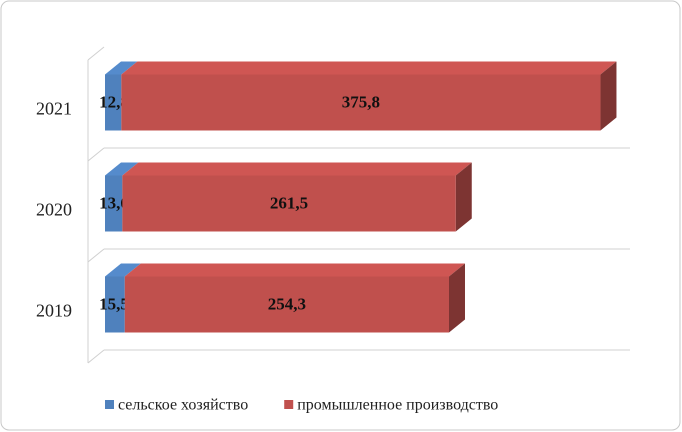 This screenshot has height=432, width=682. What do you see at coordinates (54, 210) in the screenshot?
I see `y-tick-label: 2020` at bounding box center [54, 210].